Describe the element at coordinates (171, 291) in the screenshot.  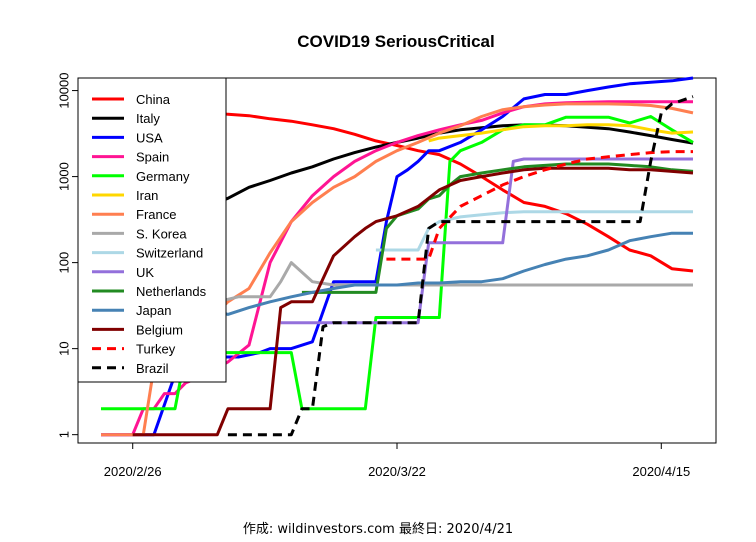
I see `legend-label: Netherlands` at that location.